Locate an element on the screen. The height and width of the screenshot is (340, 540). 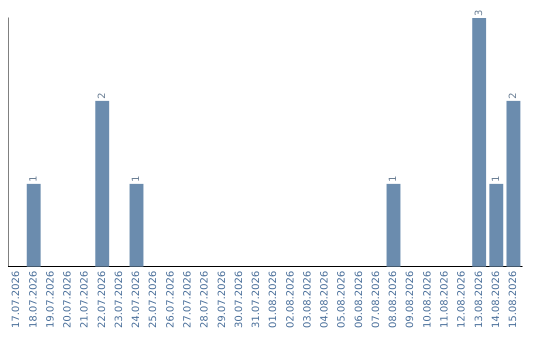
x-tick-label: 05.08.2026 is located at coordinates (342, 299).